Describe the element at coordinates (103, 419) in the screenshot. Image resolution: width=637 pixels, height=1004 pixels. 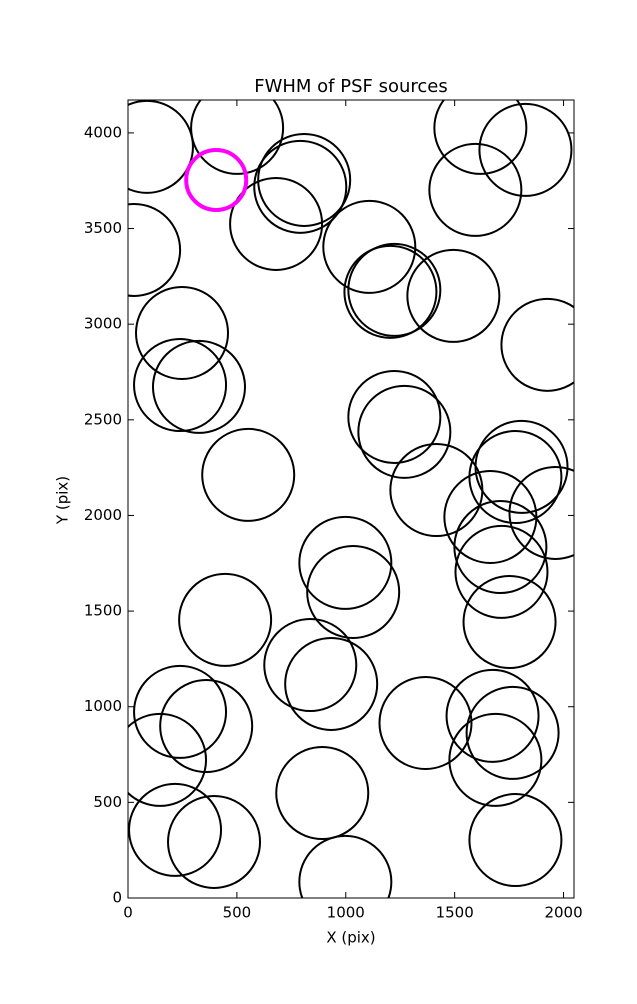
I see `y-tick-label: 2500` at that location.